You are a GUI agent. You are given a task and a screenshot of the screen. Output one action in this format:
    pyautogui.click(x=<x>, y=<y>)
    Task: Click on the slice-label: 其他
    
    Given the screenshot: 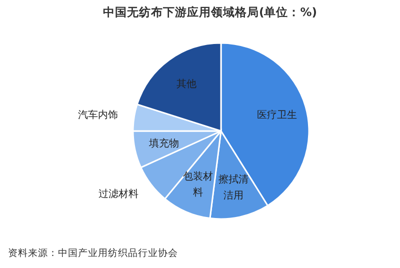 What is the action you would take?
    pyautogui.click(x=186, y=84)
    